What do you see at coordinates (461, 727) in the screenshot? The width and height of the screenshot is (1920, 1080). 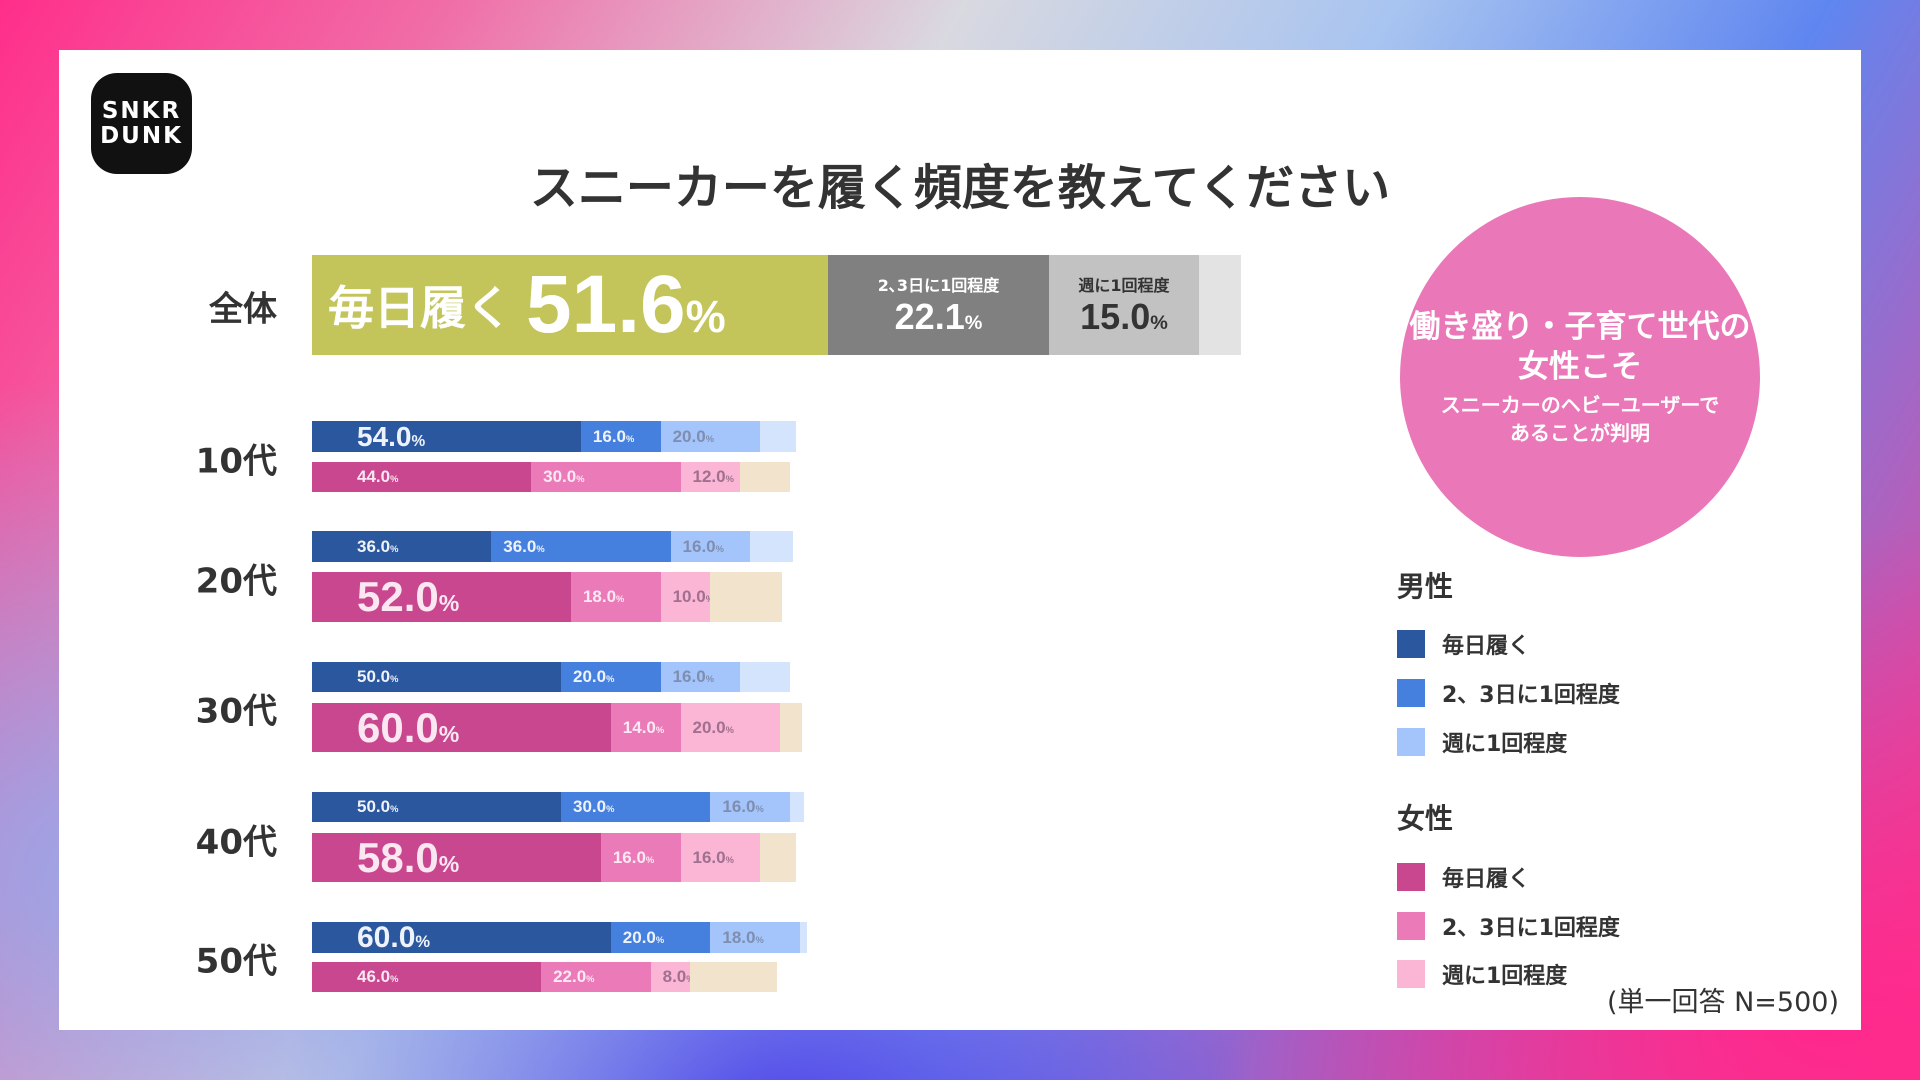 I see `female-bar-segment: 60.0%` at bounding box center [461, 727].